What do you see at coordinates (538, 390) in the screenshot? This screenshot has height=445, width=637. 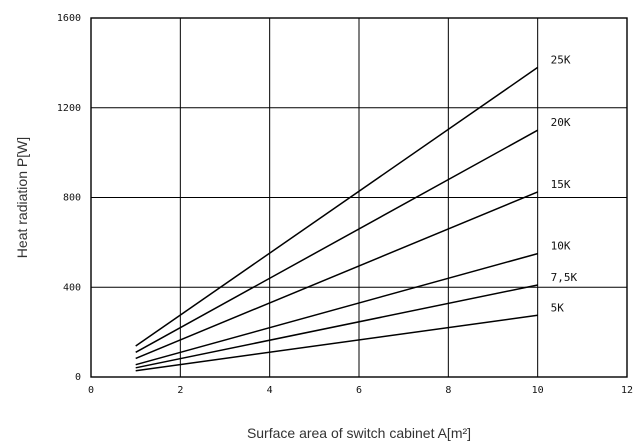 I see `x-tick-label: 10` at bounding box center [538, 390].